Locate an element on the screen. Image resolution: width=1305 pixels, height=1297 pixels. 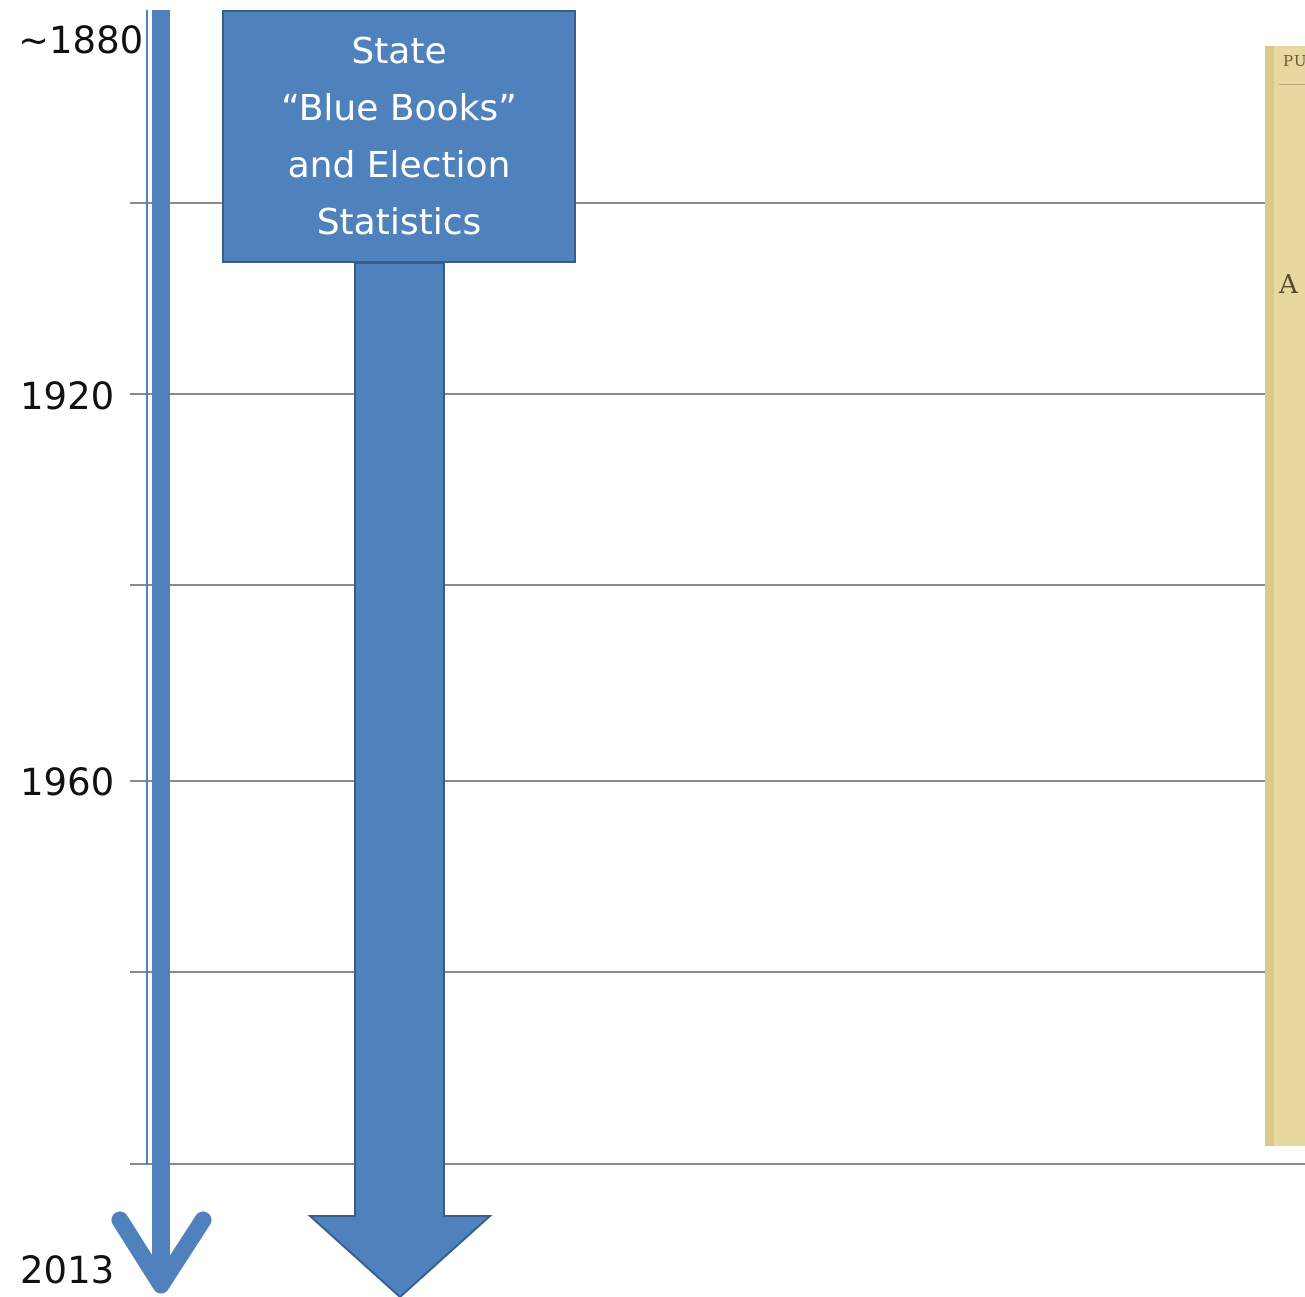
scan-rule-line is located at coordinates (1292, 84).